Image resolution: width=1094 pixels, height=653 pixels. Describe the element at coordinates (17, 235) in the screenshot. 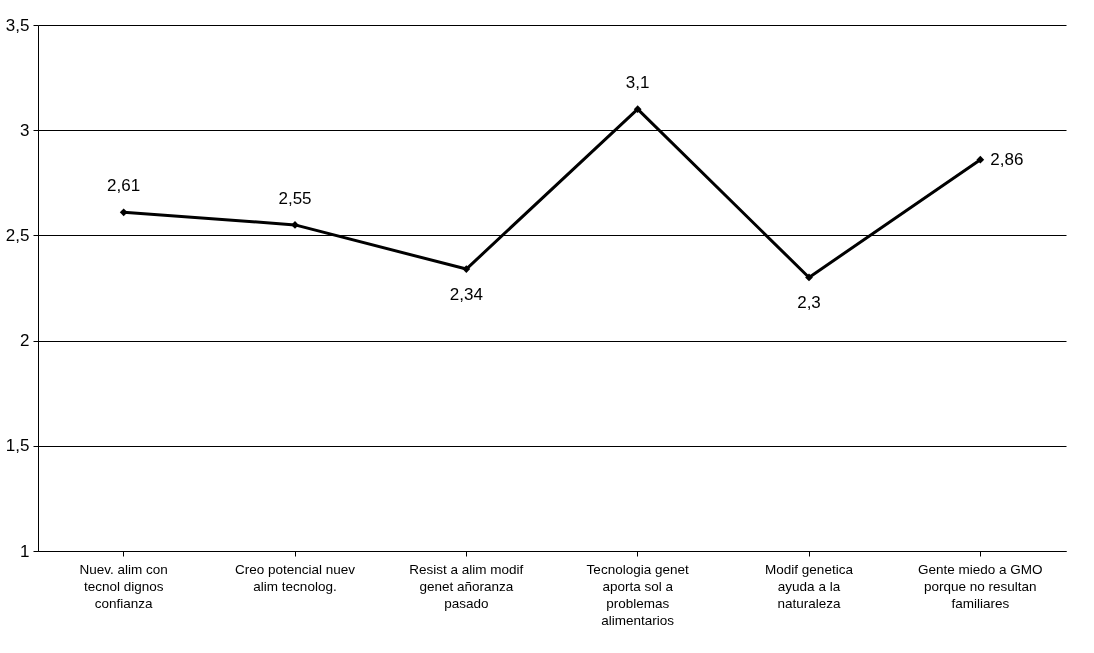

I see `y-tick-label: 2,5` at that location.